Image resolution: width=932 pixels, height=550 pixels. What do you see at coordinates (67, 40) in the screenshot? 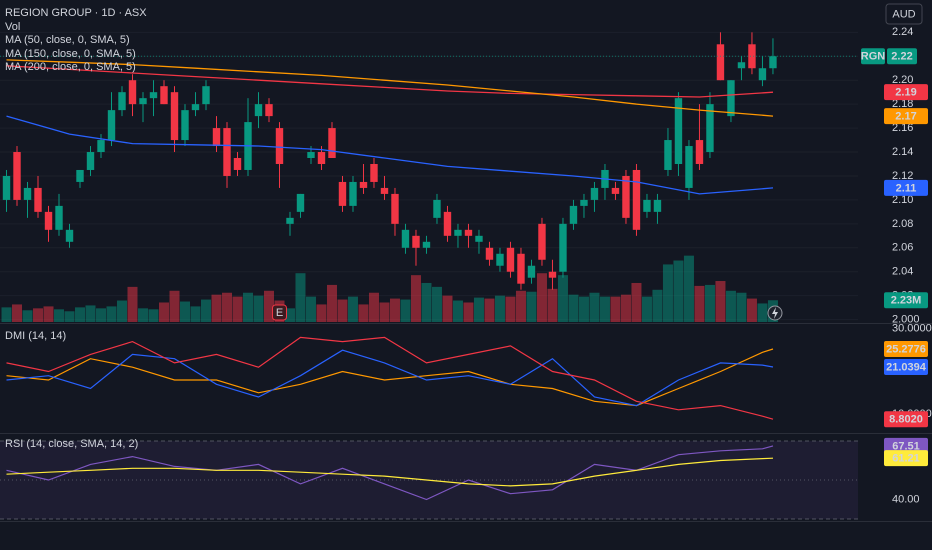
I see `legend-ma: MA (50, close, 0, SMA, 5)` at bounding box center [67, 40].